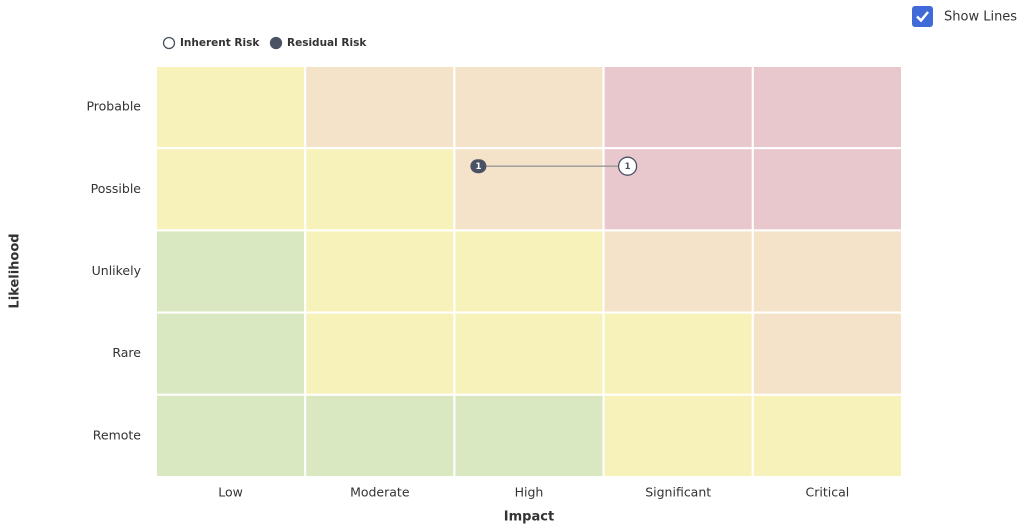  What do you see at coordinates (529, 517) in the screenshot?
I see `x-axis-title: Impact` at bounding box center [529, 517].